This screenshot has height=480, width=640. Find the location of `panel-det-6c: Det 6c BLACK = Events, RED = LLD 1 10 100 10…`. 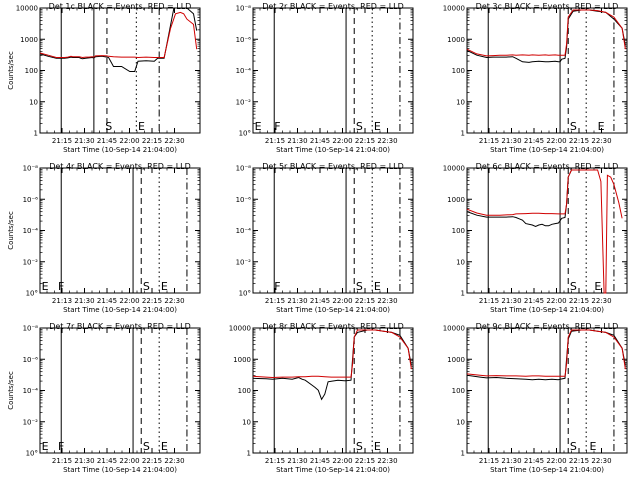

panel-det-6c: Det 6c BLACK = Events, RED = LLD 1 10 100 10… is located at coordinates (535, 238).